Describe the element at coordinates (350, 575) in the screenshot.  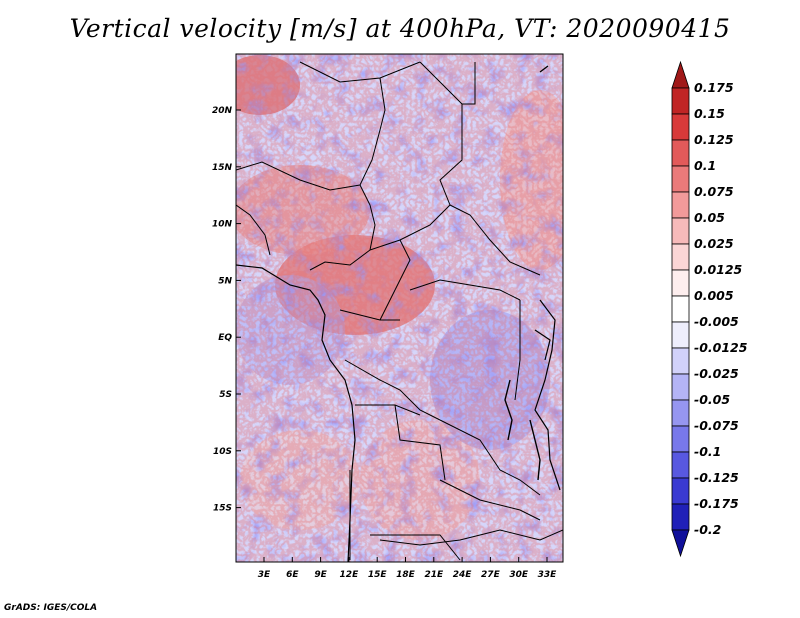
I see `lon-tick-label: 12E` at that location.